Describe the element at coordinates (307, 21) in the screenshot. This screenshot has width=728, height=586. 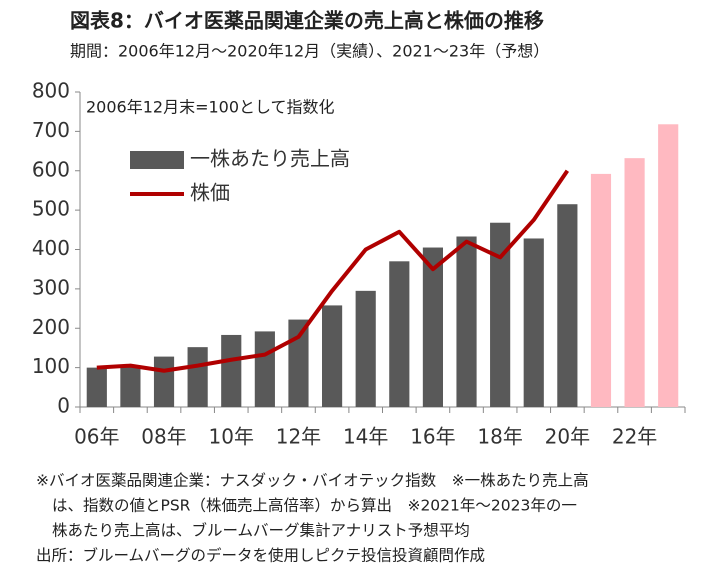
I see `chart-title: 図表8：バイオ医薬品関連企業の売上高と株価の推移` at that location.